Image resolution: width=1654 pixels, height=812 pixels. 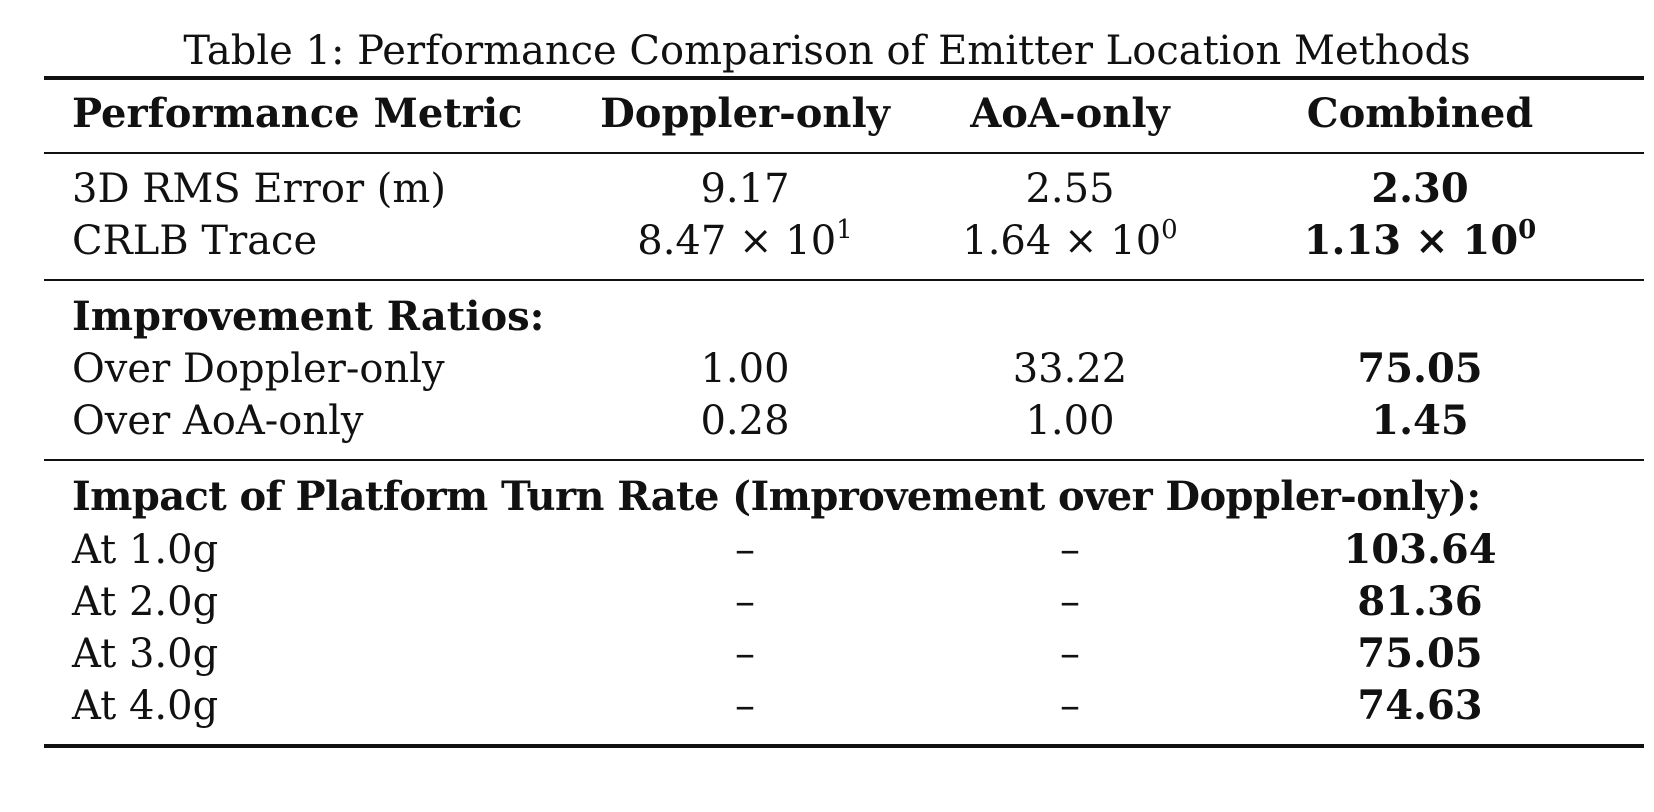 What do you see at coordinates (1420, 601) in the screenshot?
I see `combined-value: 81.36` at bounding box center [1420, 601].